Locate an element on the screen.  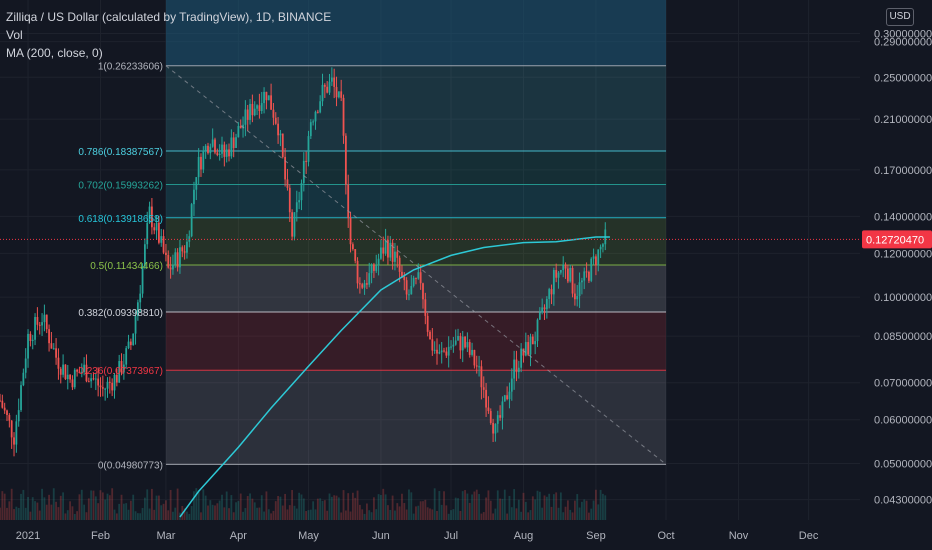
time-axis-tick: May is located at coordinates (308, 536).